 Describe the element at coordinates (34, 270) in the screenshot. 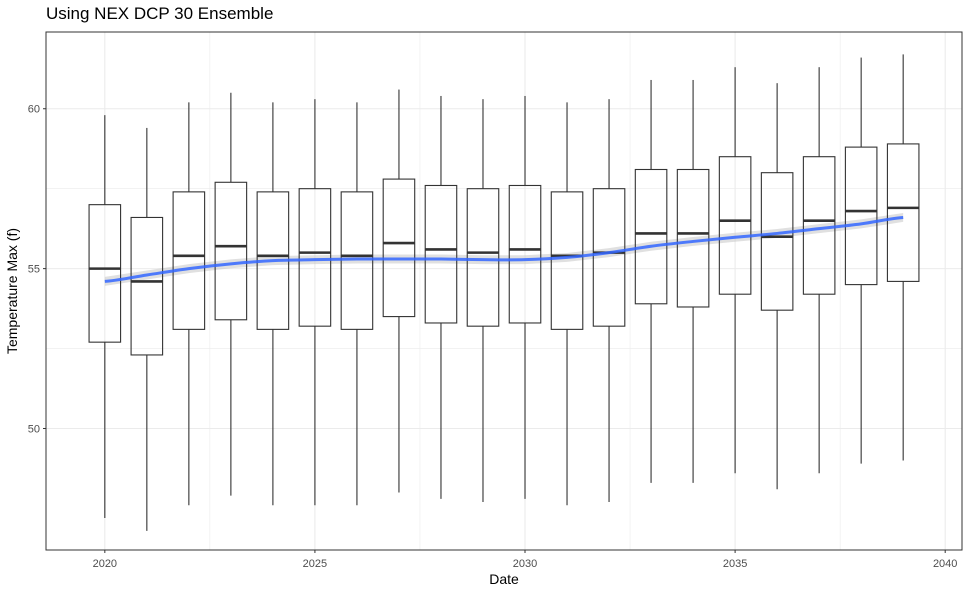

I see `y-tick-label: 55` at that location.